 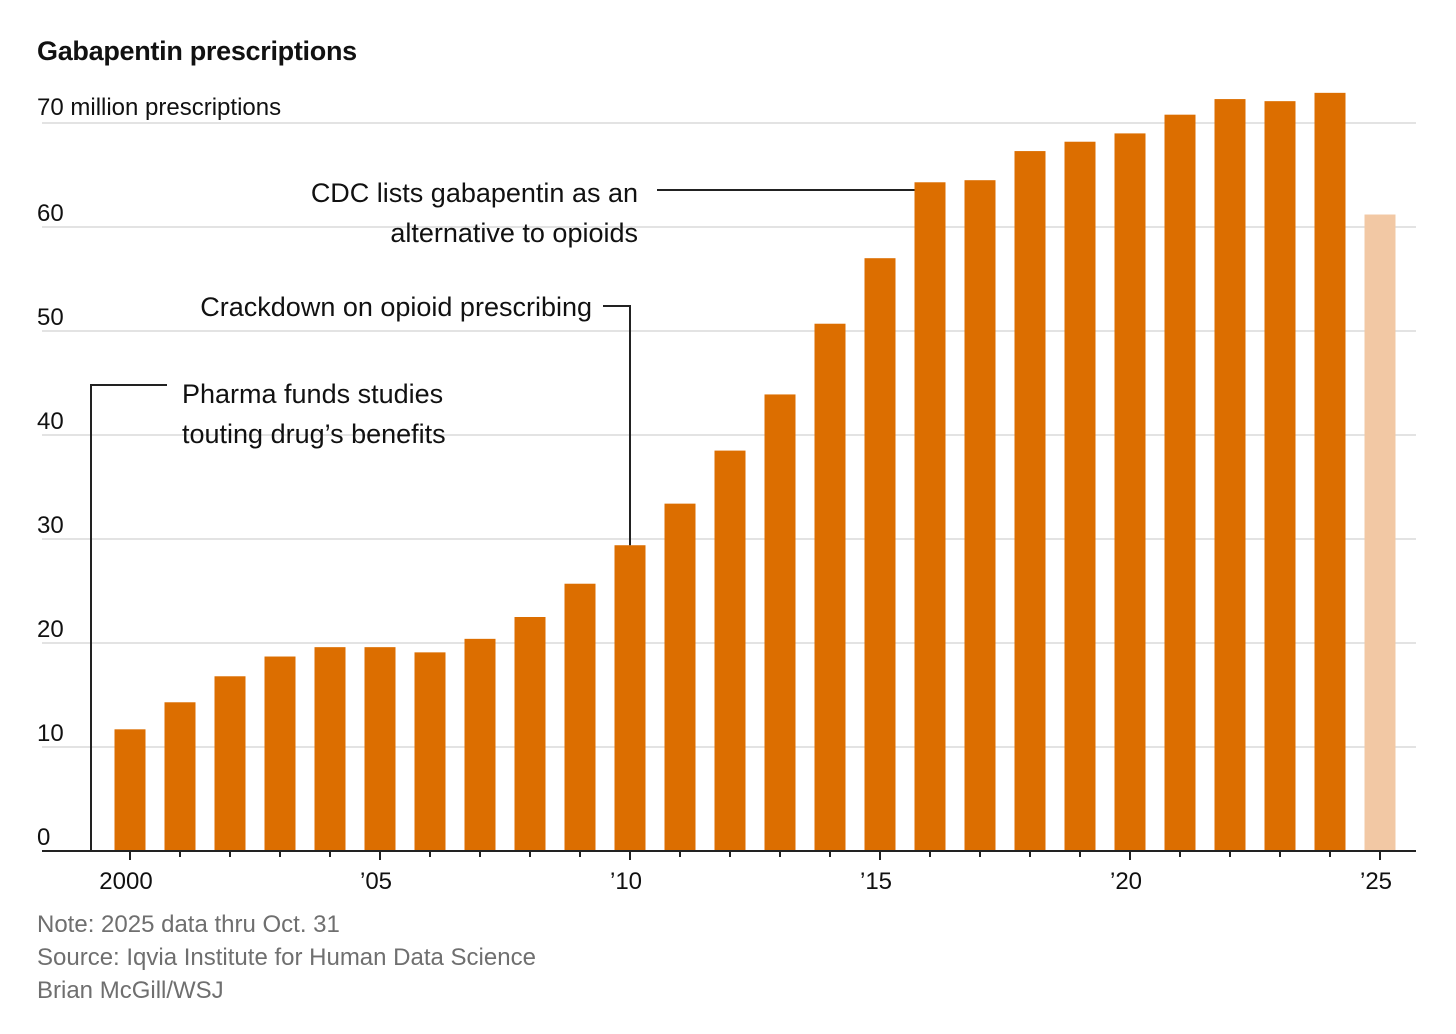 What do you see at coordinates (312, 394) in the screenshot?
I see `annotation-text: Pharma funds studies` at bounding box center [312, 394].